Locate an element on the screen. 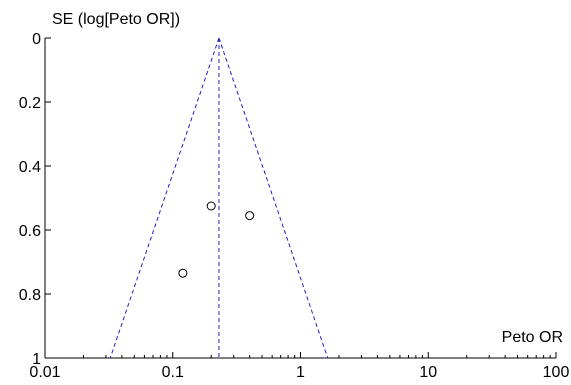  y-tick-label: 0.4 is located at coordinates (30, 167).